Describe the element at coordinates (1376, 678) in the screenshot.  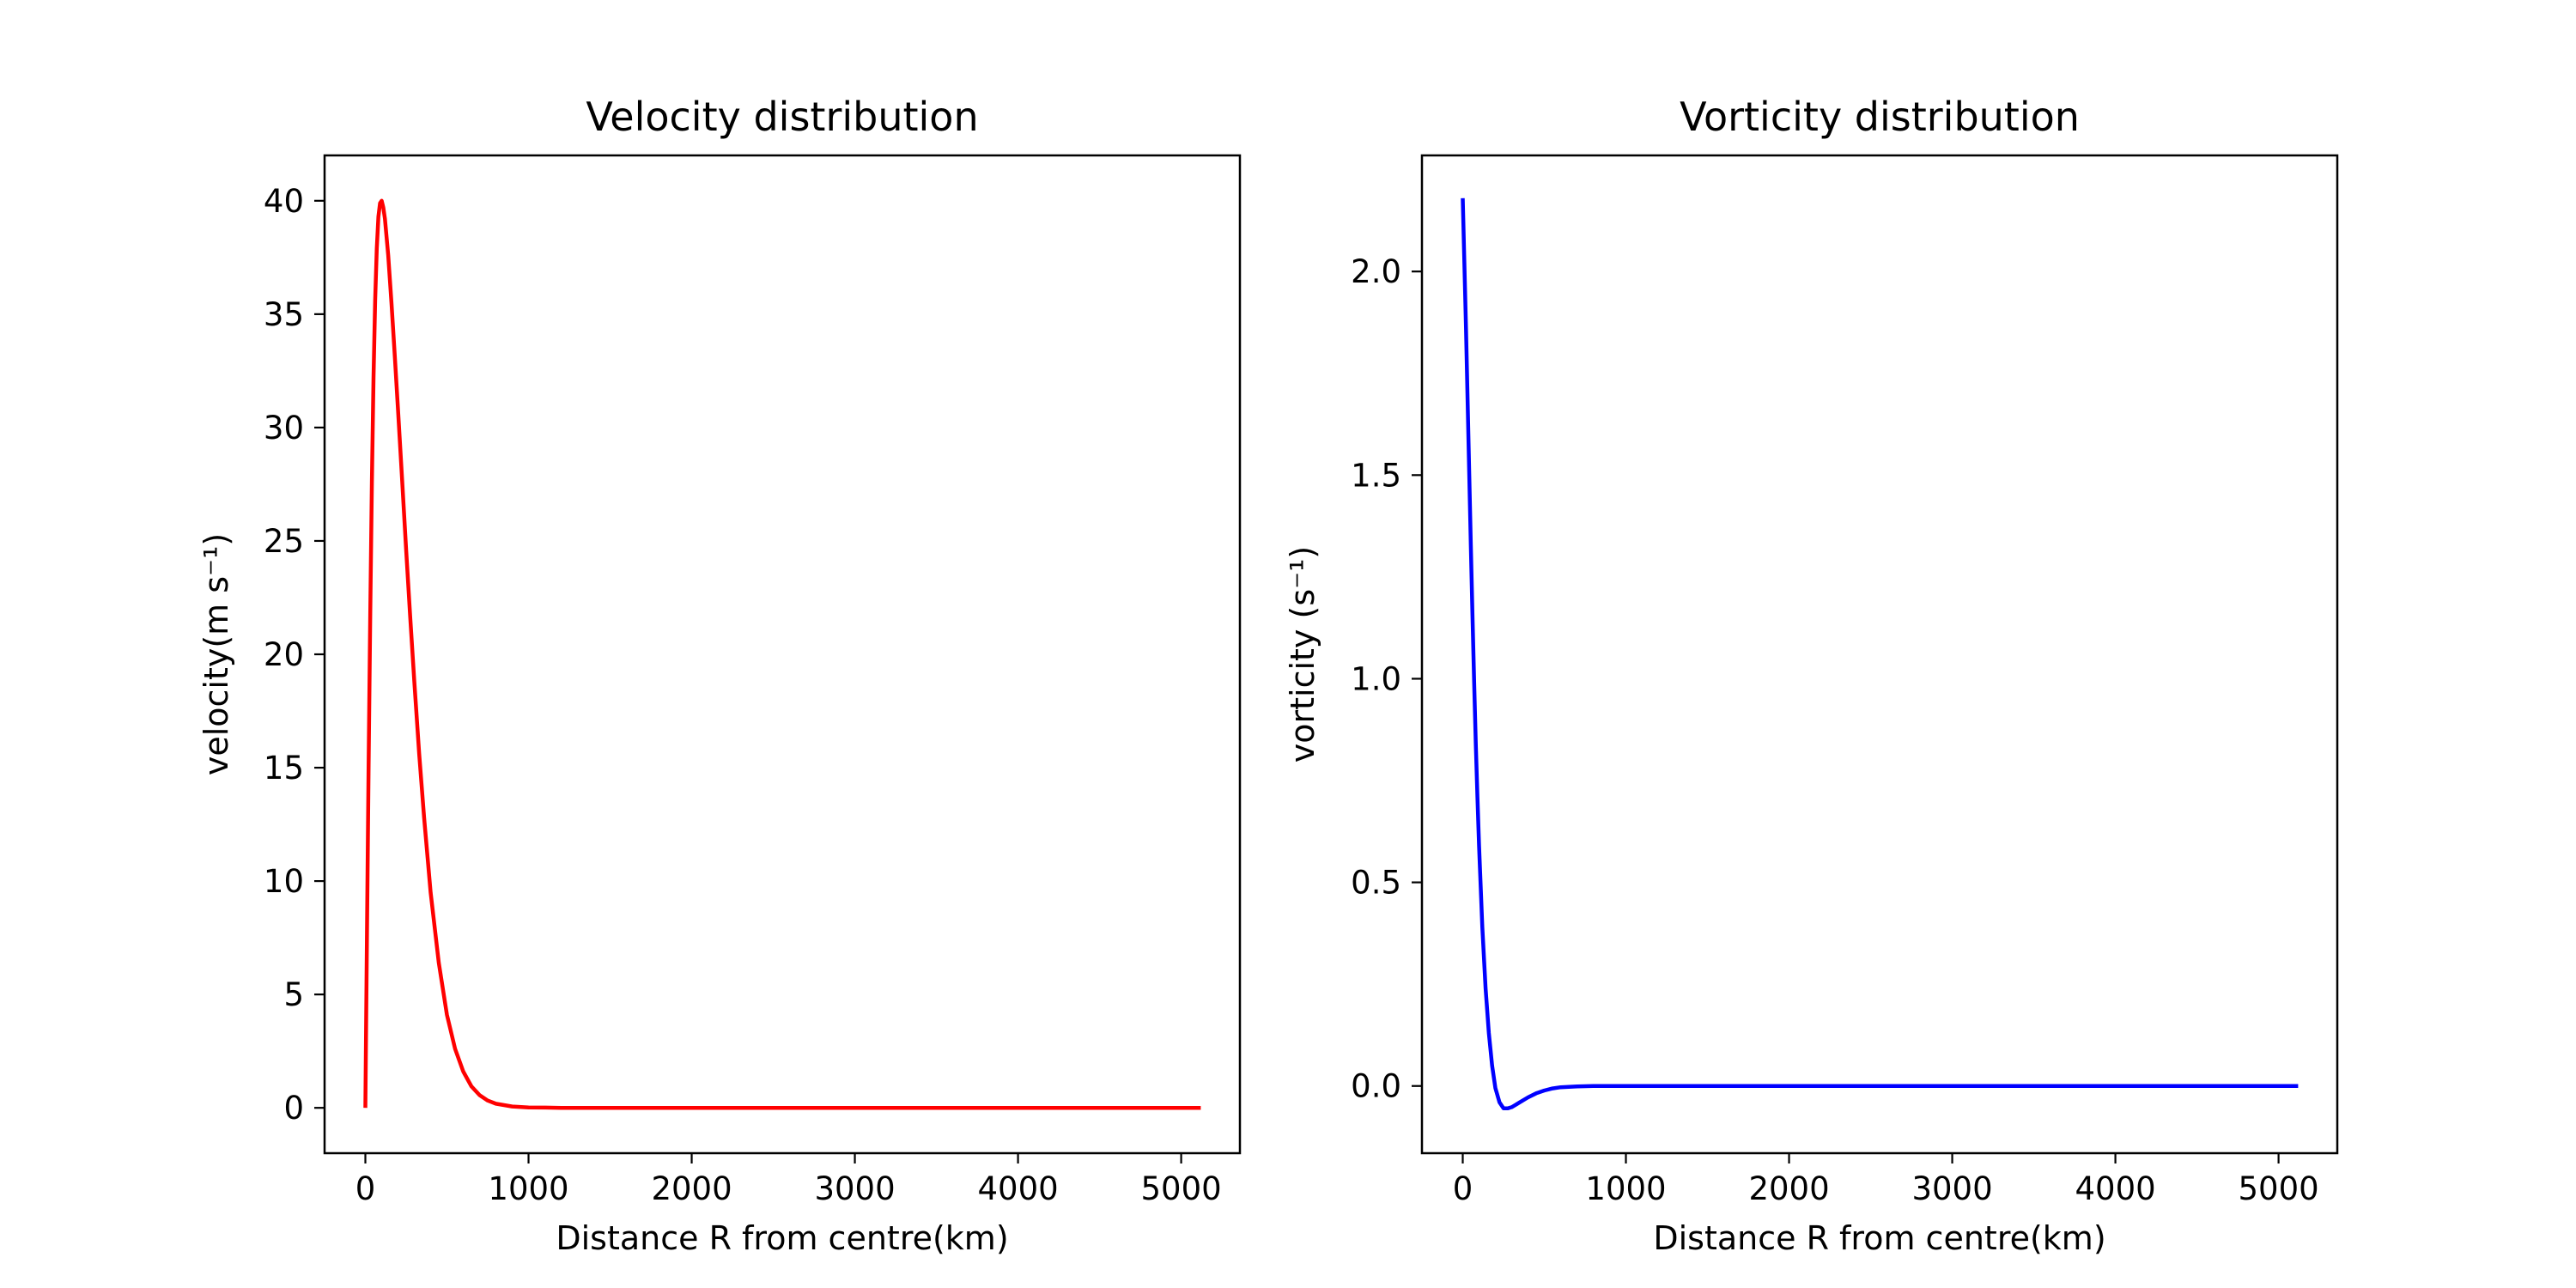
I see `vorticity-y-tick-label: 1.0` at that location.